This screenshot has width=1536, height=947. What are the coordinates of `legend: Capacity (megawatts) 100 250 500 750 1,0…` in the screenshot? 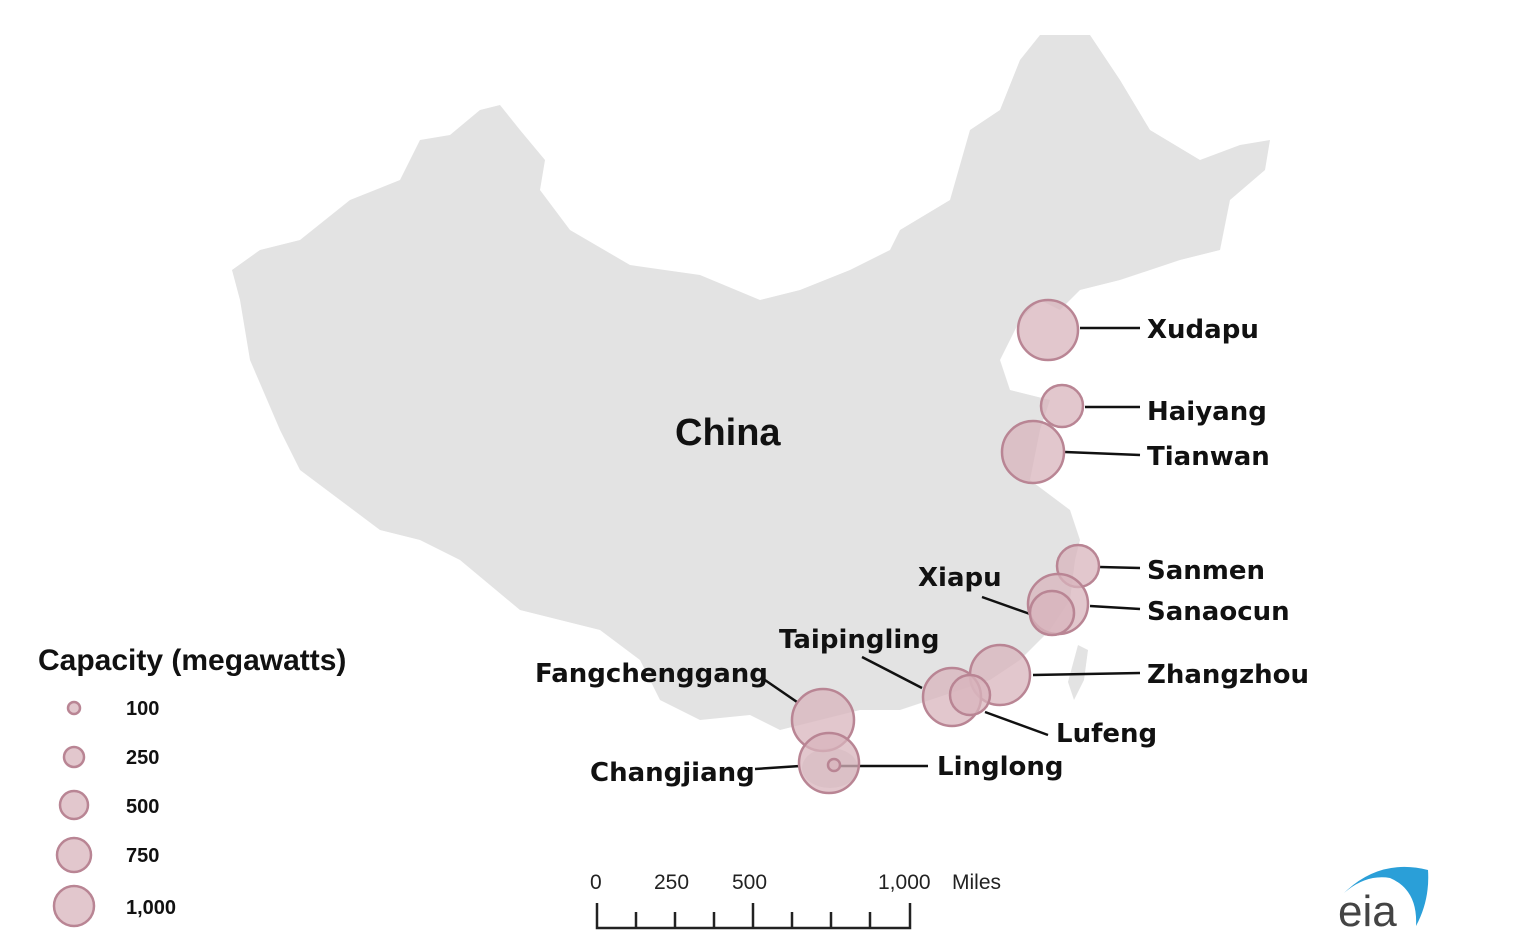 It's located at (192, 786).